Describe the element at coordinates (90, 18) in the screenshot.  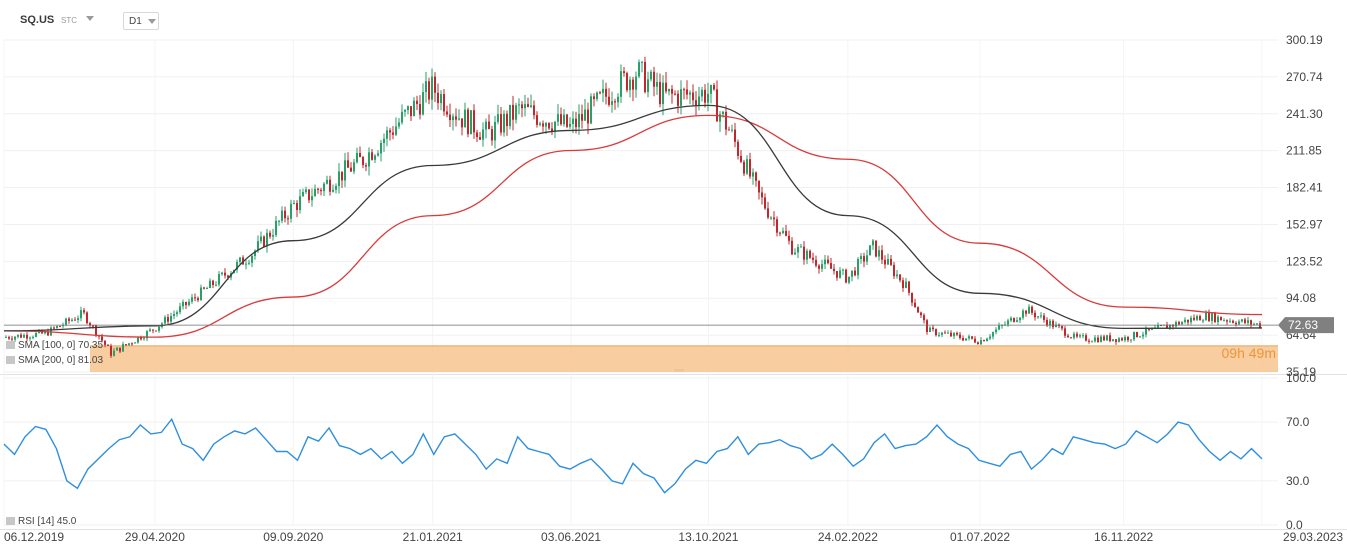
I see `symbol-chevron-down-icon` at that location.